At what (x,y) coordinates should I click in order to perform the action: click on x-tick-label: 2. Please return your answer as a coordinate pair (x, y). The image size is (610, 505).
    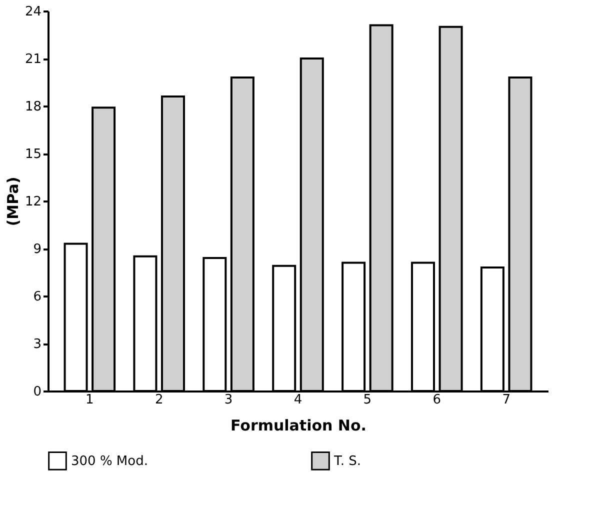
    Looking at the image, I should click on (159, 400).